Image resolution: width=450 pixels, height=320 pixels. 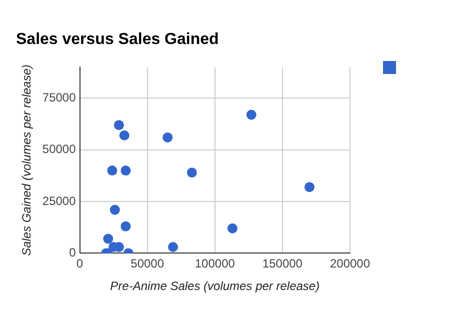 What do you see at coordinates (147, 263) in the screenshot?
I see `x-tick-label: 50000` at bounding box center [147, 263].